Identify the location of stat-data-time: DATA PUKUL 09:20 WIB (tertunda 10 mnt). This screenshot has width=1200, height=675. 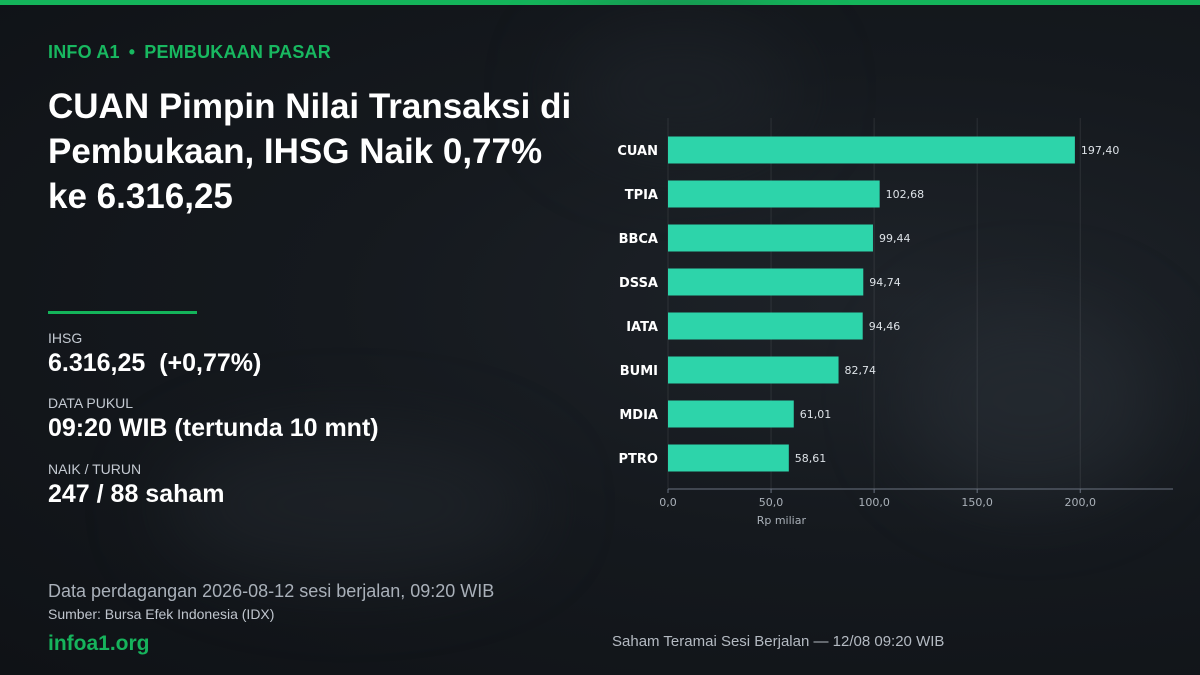
(213, 419).